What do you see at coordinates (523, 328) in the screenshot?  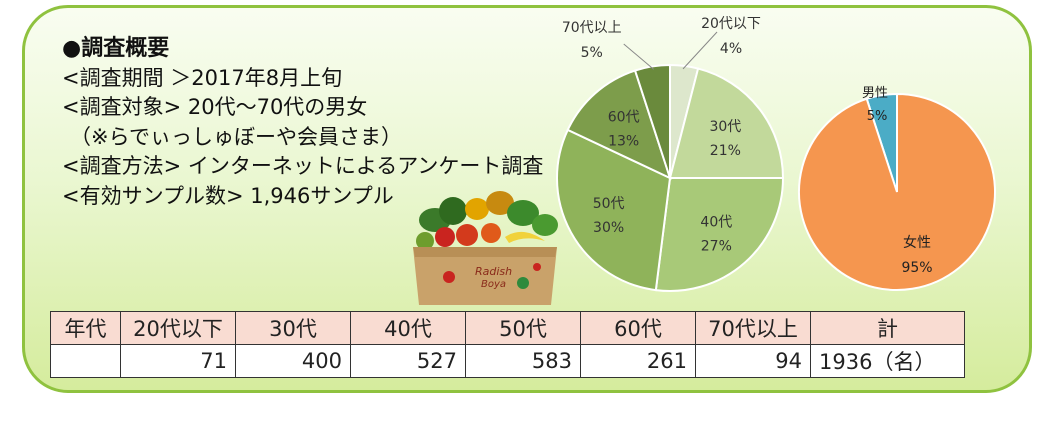 I see `table-header-cell: 50代` at bounding box center [523, 328].